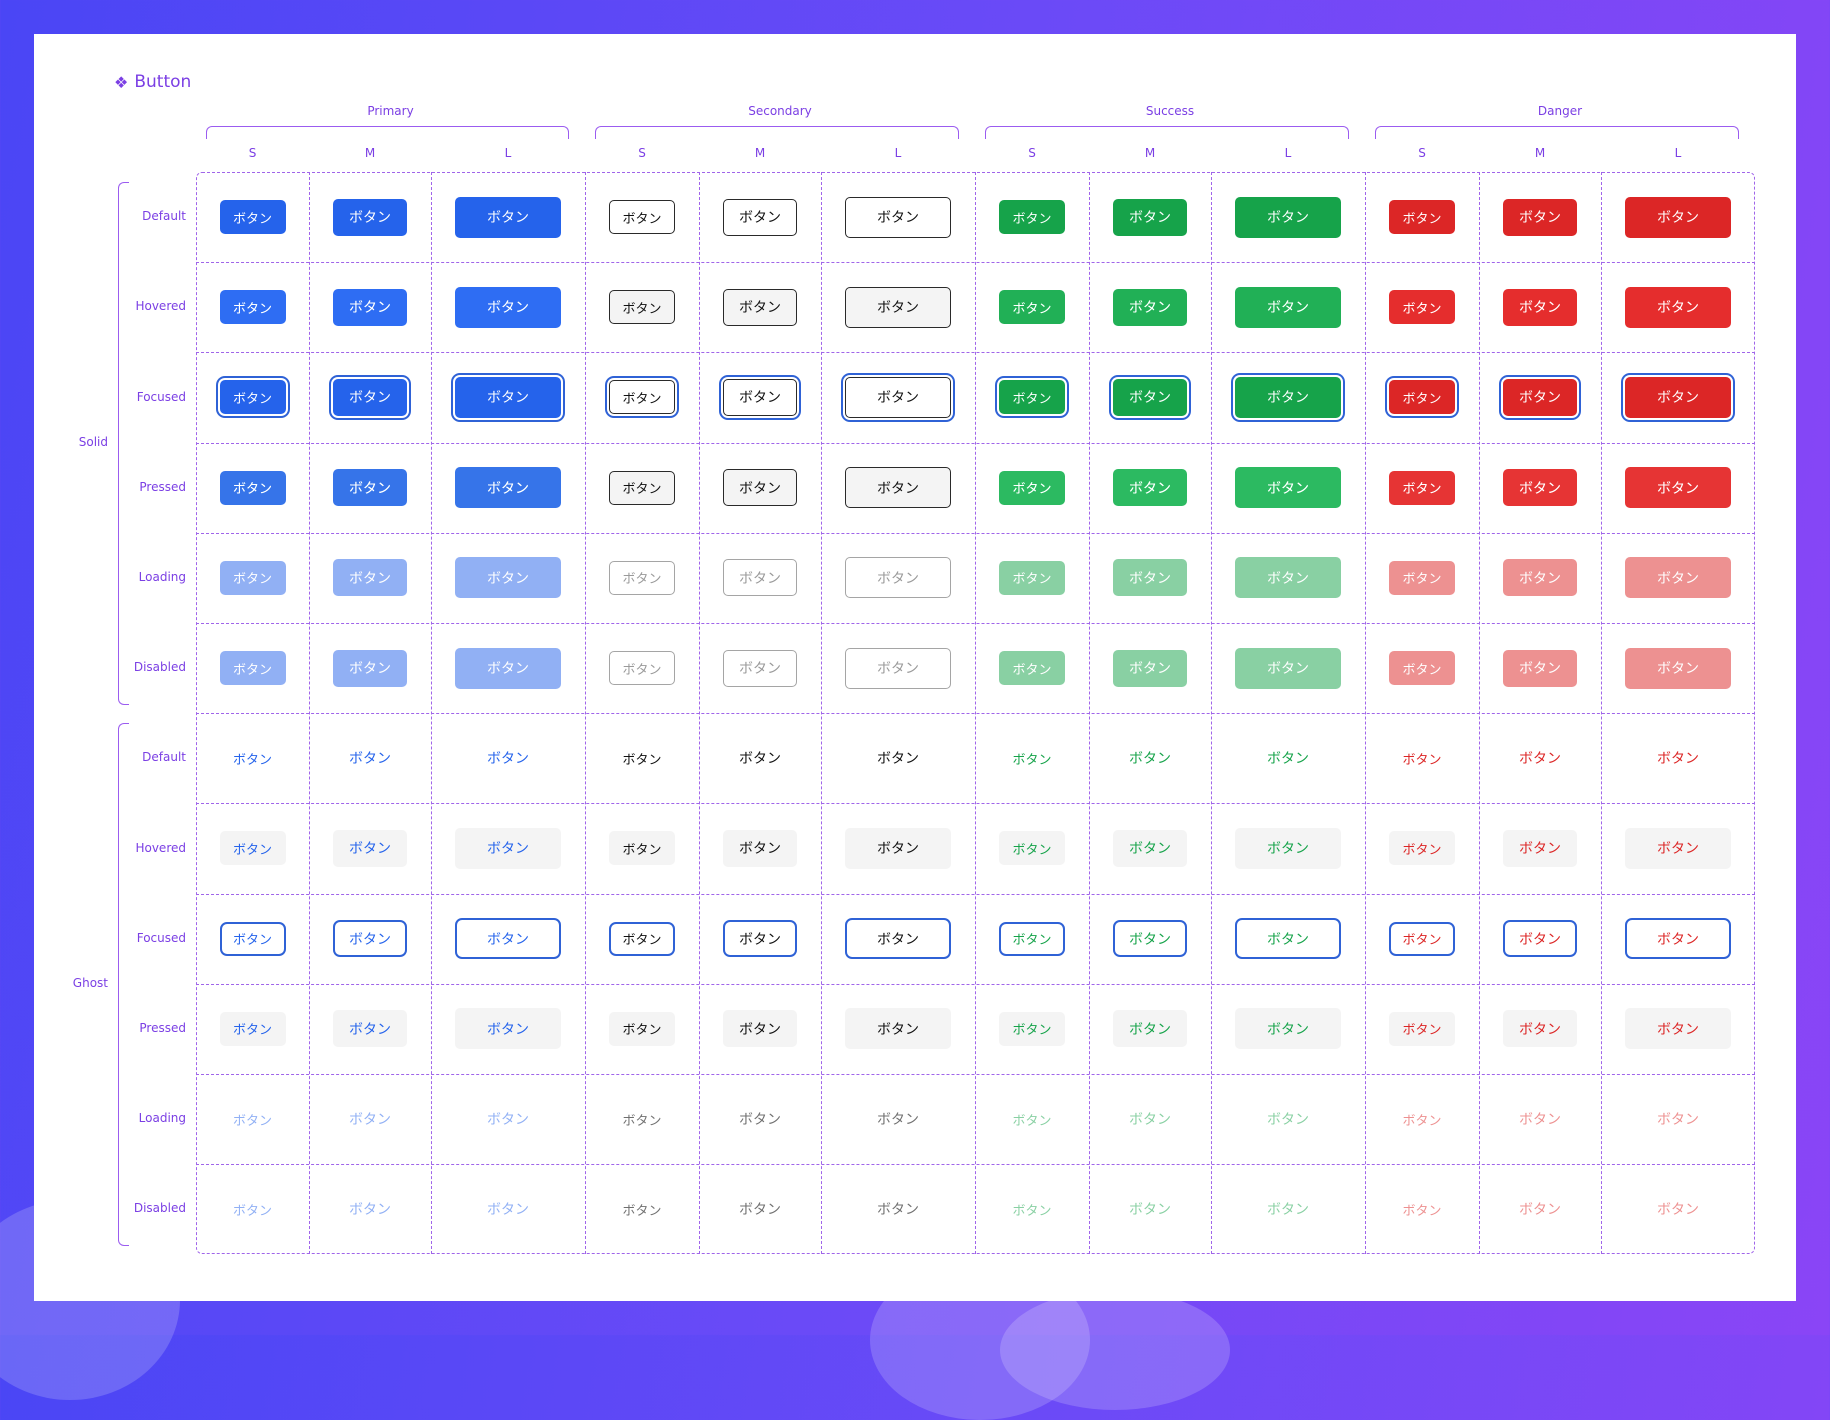  Describe the element at coordinates (1288, 397) in the screenshot. I see `success-solid-focused-l-button: ボタン` at that location.